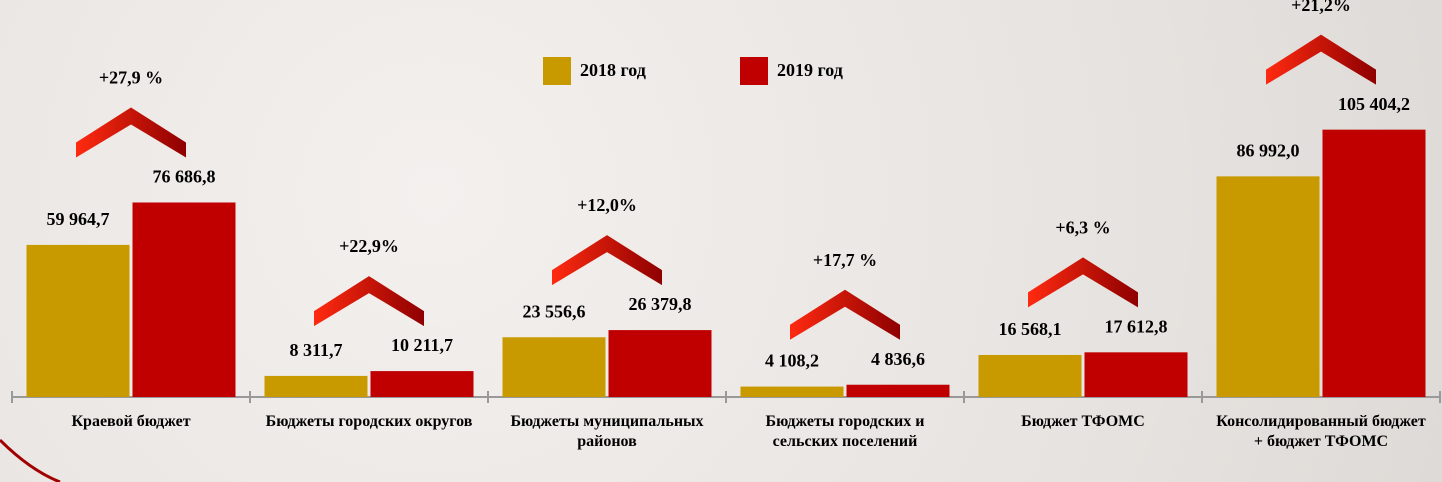 Image resolution: width=1442 pixels, height=482 pixels. Describe the element at coordinates (554, 311) in the screenshot. I see `data-label: 23 556,6` at that location.